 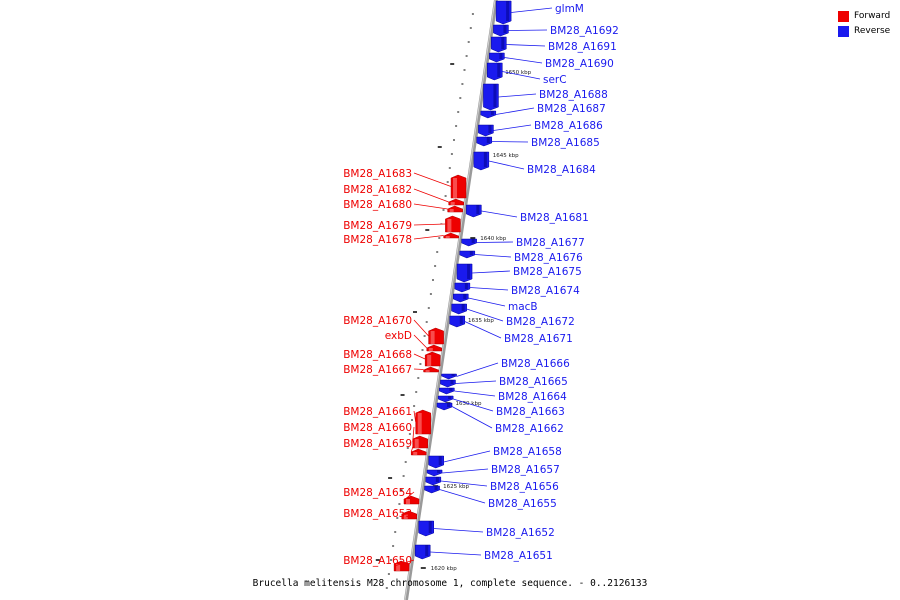 What do you see at coordinates (377, 412) in the screenshot?
I see `gene-label-bm28-a1661: BM28_A1661` at bounding box center [377, 412].